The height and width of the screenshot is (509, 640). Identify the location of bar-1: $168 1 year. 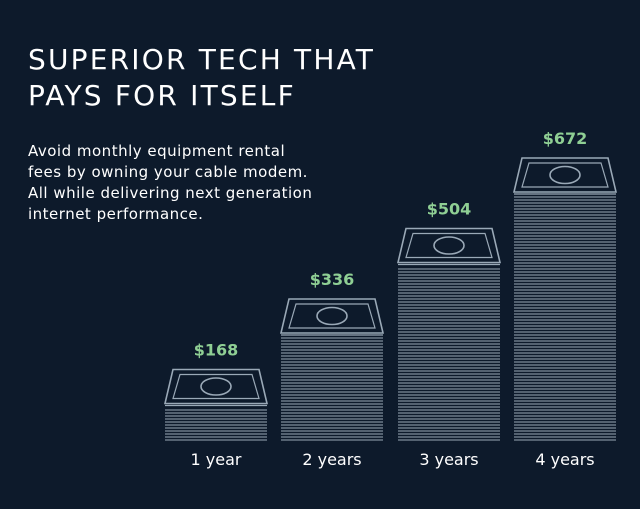
(216, 405).